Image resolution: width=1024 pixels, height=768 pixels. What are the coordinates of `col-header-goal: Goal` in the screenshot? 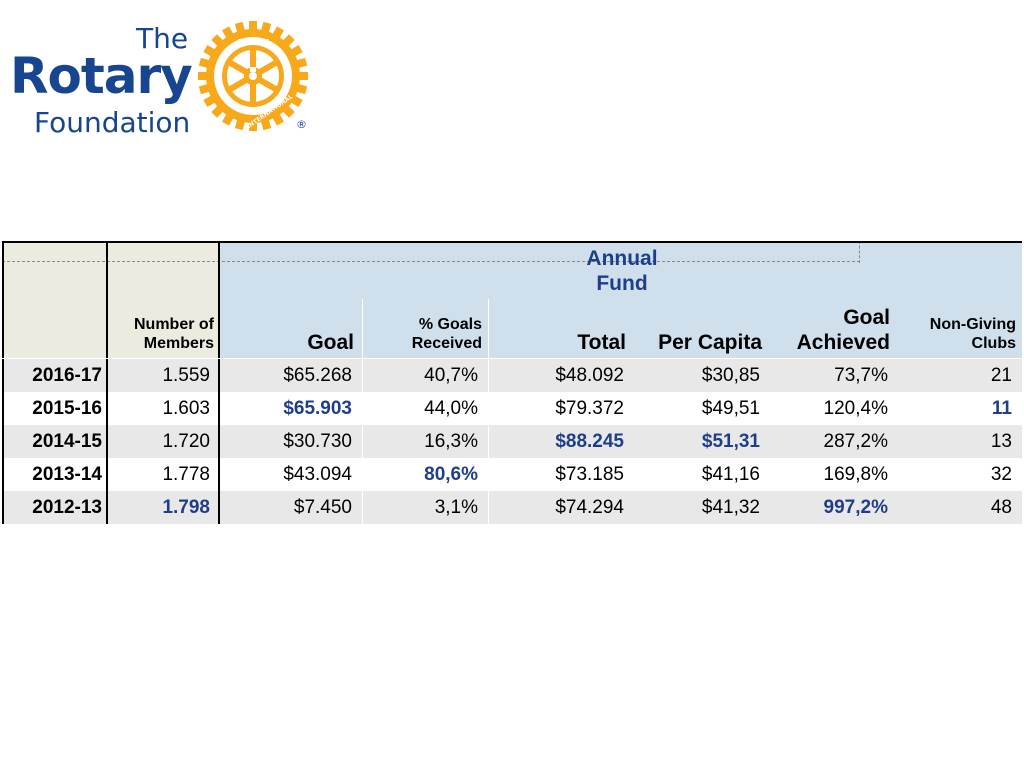 It's located at (330, 342).